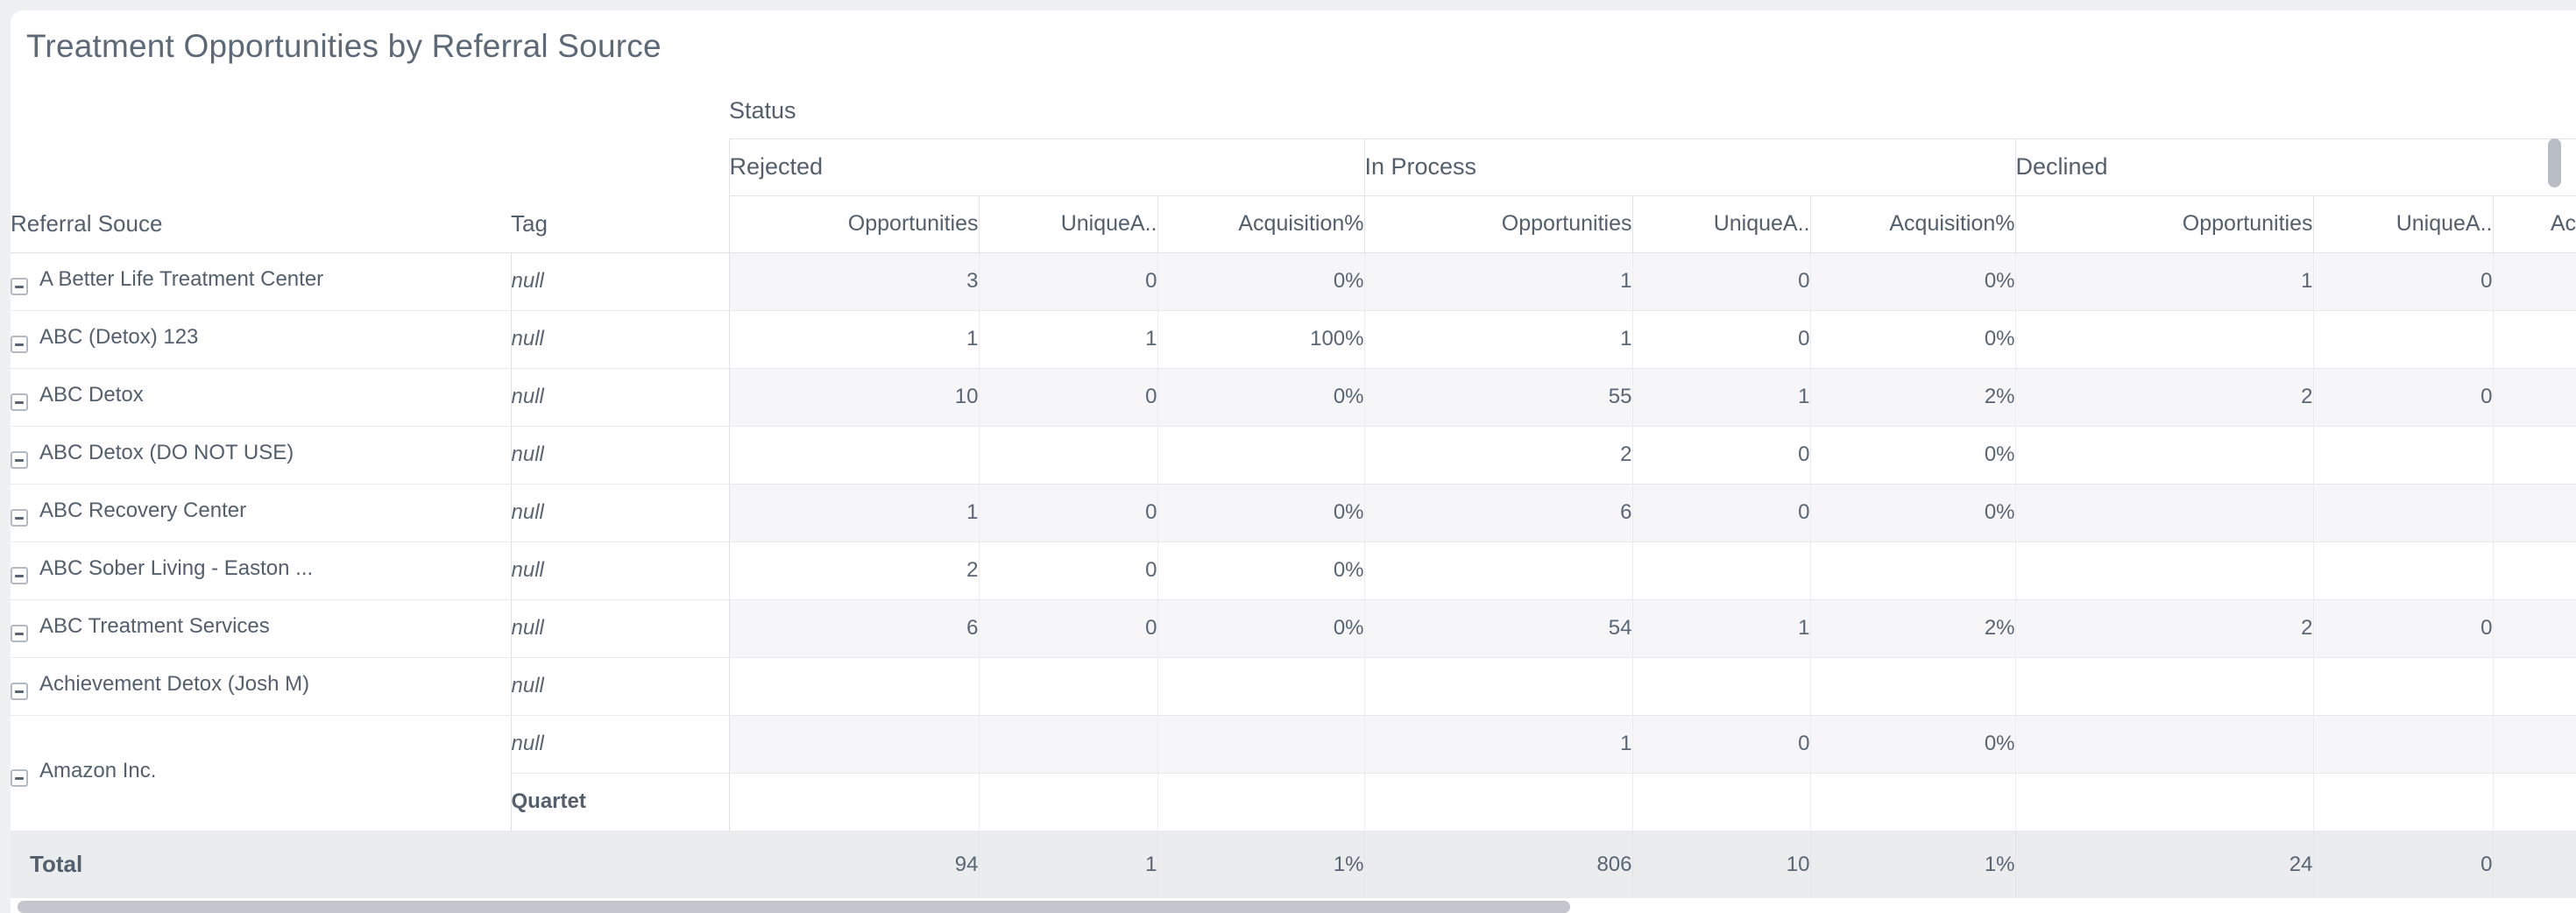 Image resolution: width=2576 pixels, height=913 pixels. What do you see at coordinates (261, 628) in the screenshot?
I see `row-label-cell: ABC Treatment Services` at bounding box center [261, 628].